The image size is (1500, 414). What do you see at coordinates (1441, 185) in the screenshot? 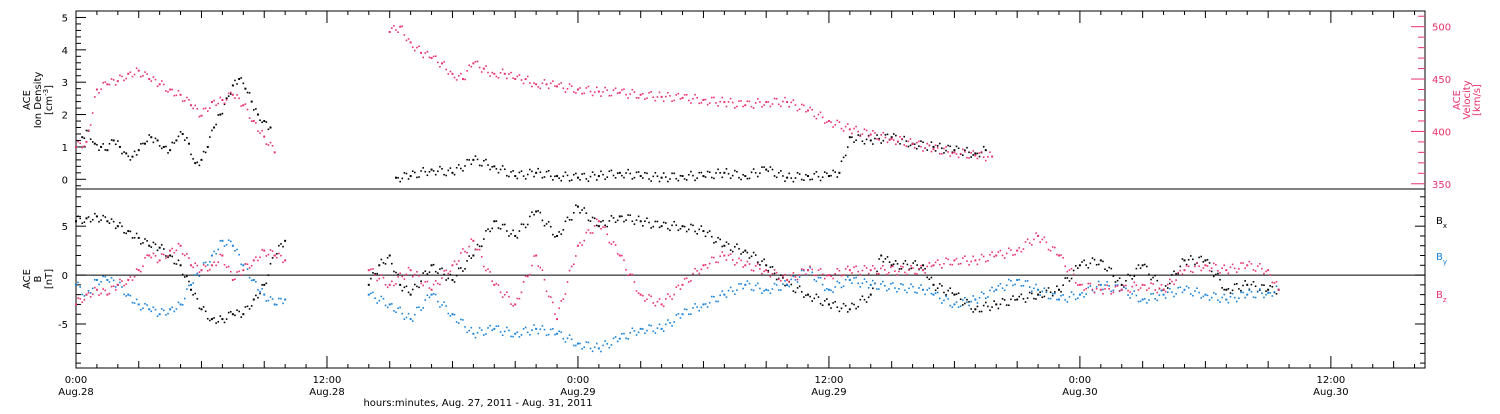
I see `top-y2tick-label: 350` at bounding box center [1441, 185].